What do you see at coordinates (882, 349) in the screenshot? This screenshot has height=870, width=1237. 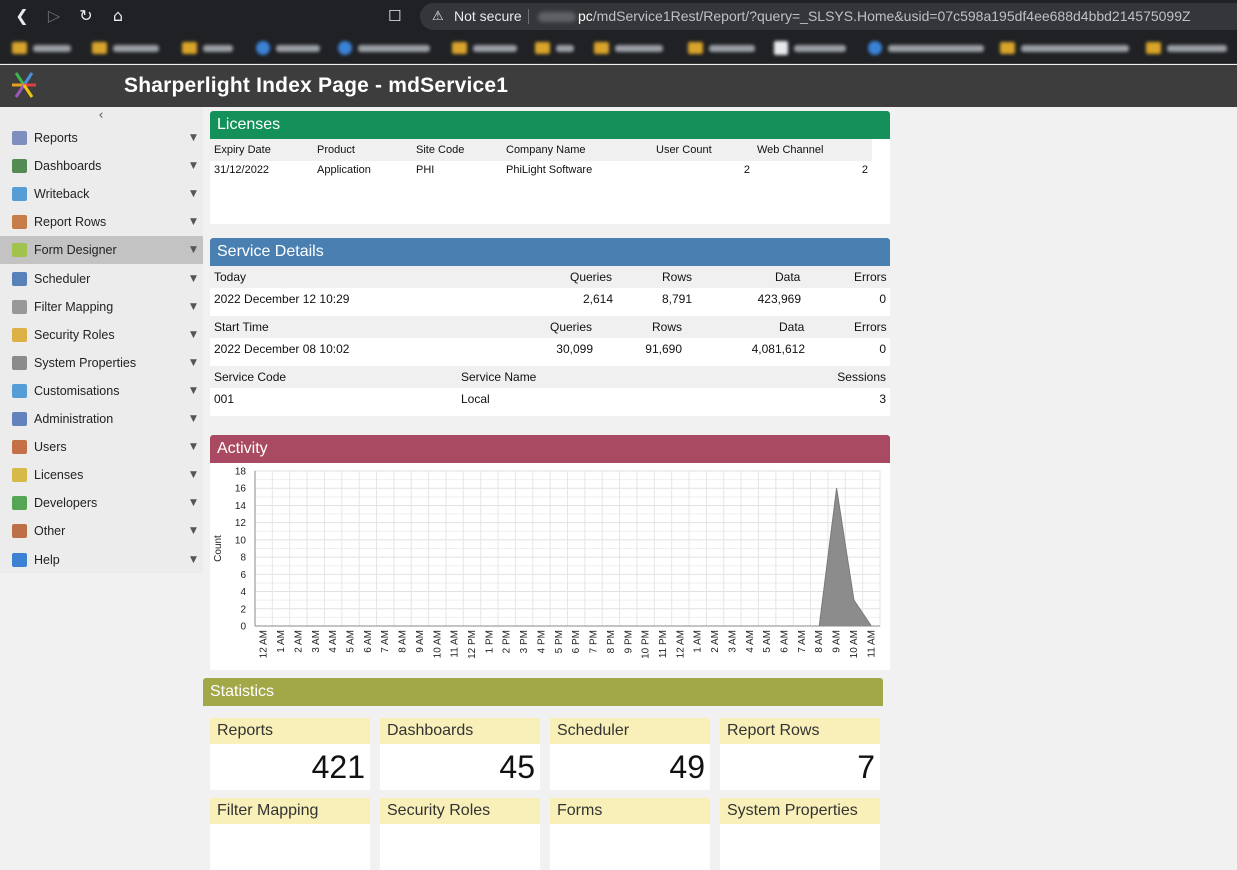 I see `start-errors: 0` at bounding box center [882, 349].